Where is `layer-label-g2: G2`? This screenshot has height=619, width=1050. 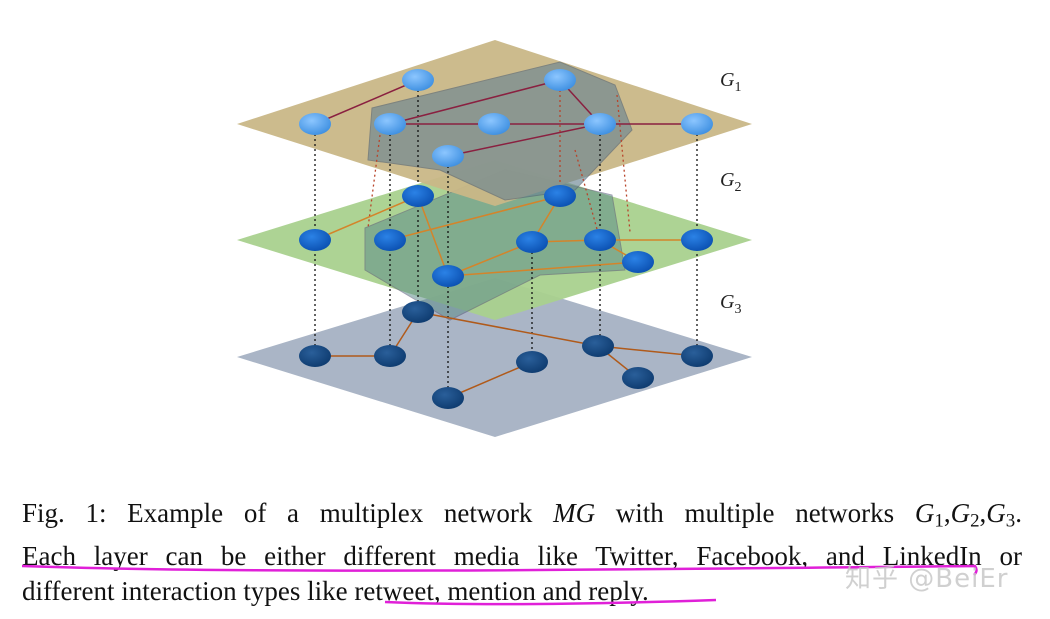 layer-label-g2: G2 is located at coordinates (730, 182).